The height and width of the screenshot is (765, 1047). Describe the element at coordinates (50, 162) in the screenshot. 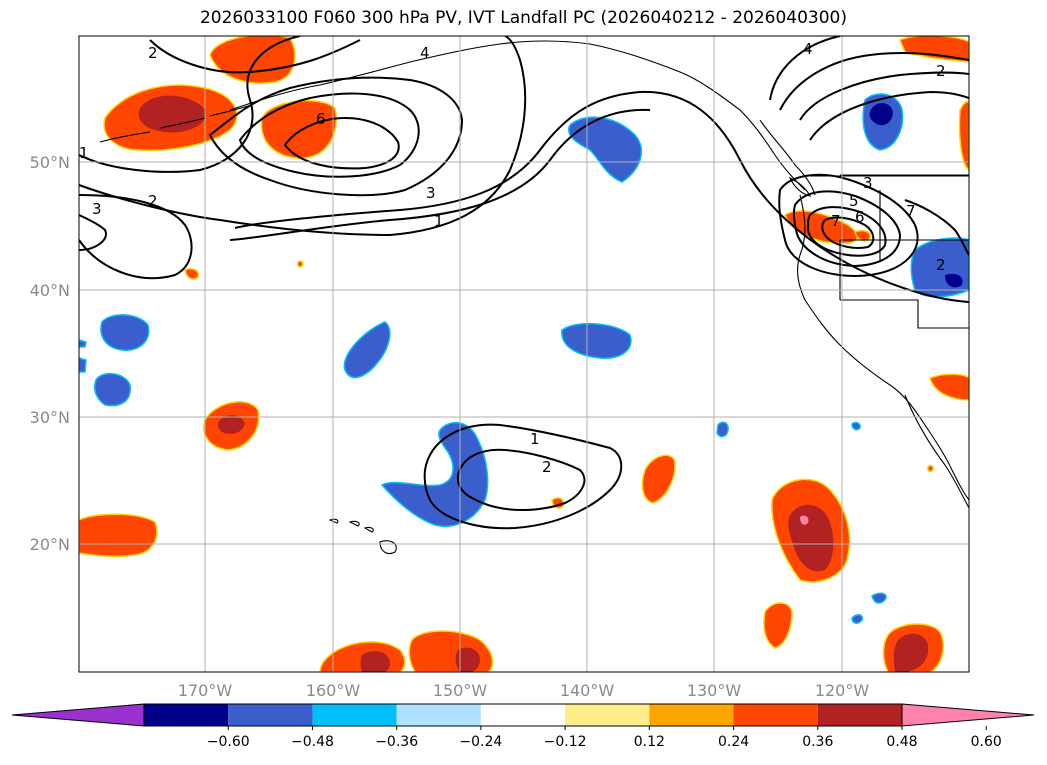

I see `lat-label: 50°N` at that location.